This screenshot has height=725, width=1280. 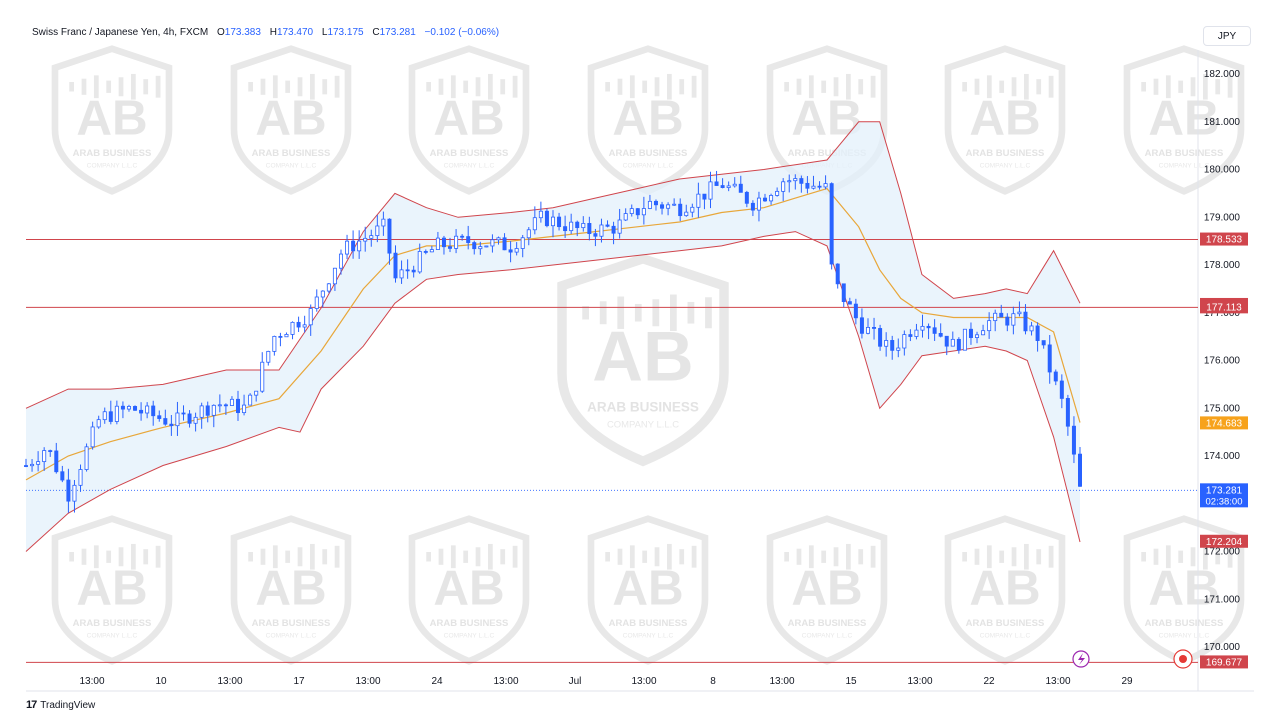 What do you see at coordinates (462, 32) in the screenshot?
I see `change-value: −0.102 (−0.06%)` at bounding box center [462, 32].